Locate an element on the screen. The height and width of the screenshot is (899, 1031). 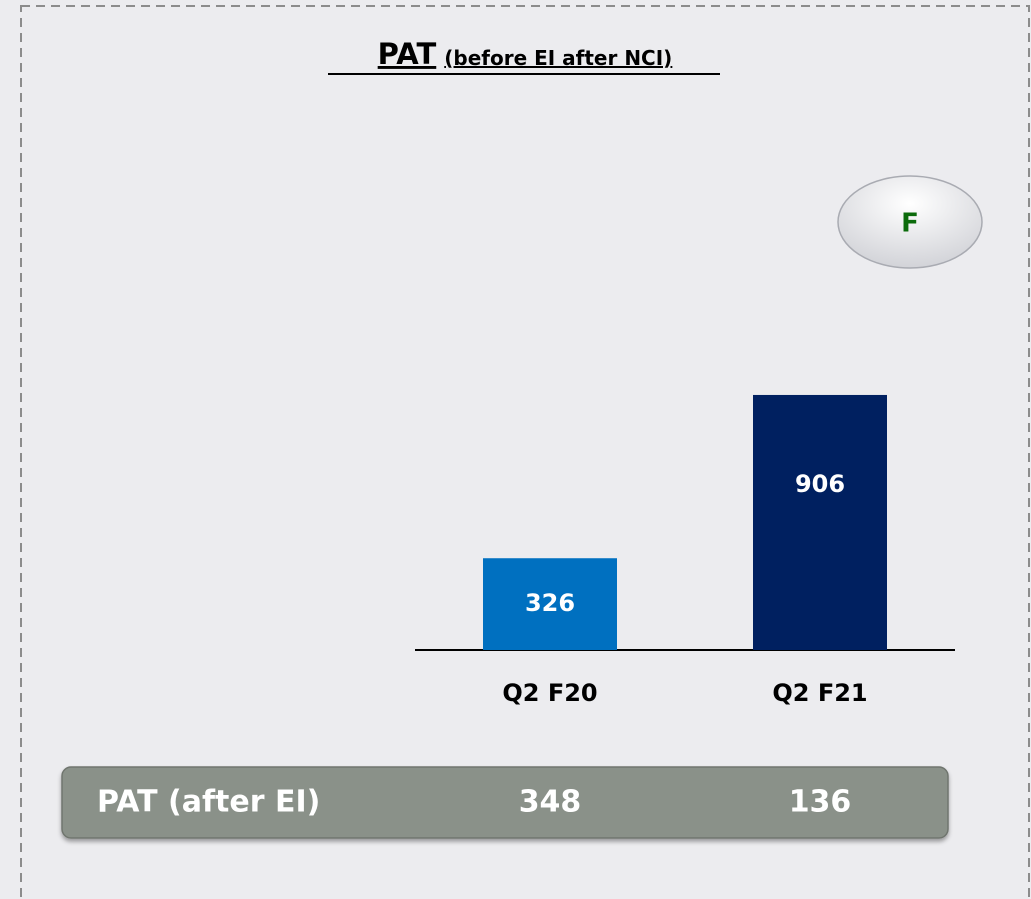
data-label: 326 is located at coordinates (550, 603).